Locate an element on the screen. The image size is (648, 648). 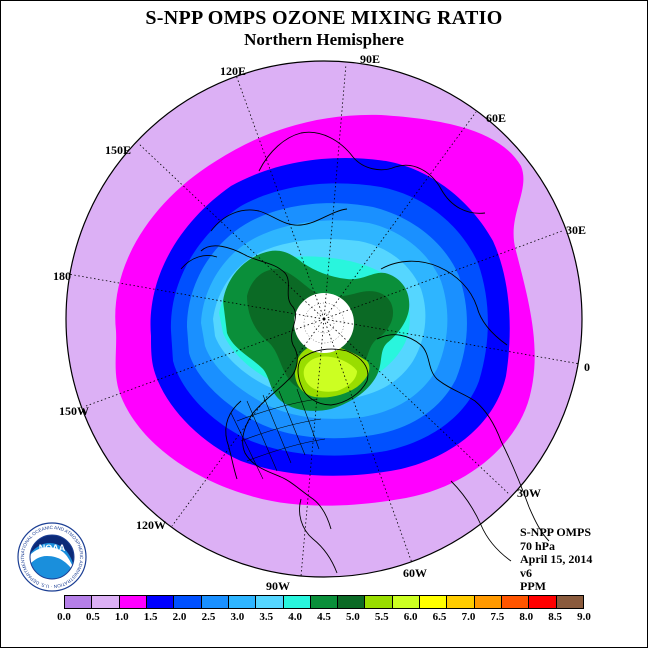
colorbar-tick-label: 0.5 is located at coordinates (93, 617).